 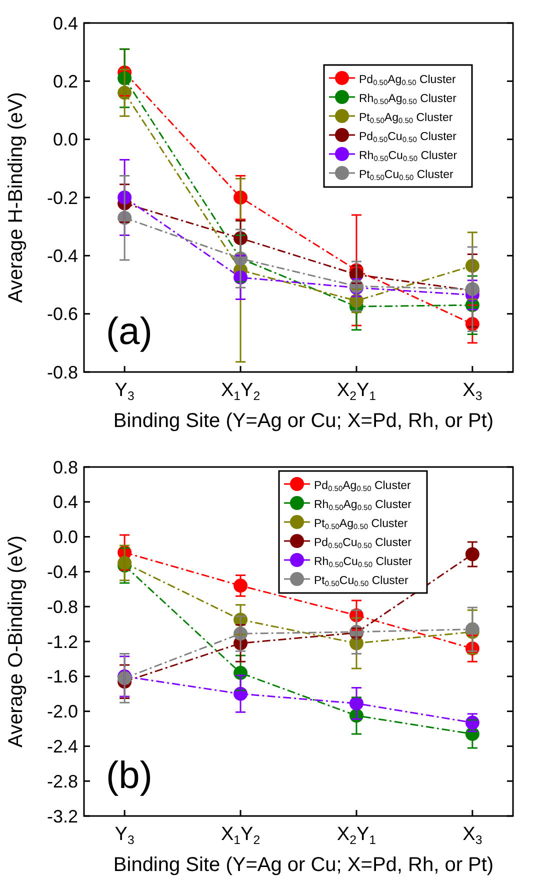 I want to click on y-axis-title: Average H-Binding (eV), so click(x=16, y=197).